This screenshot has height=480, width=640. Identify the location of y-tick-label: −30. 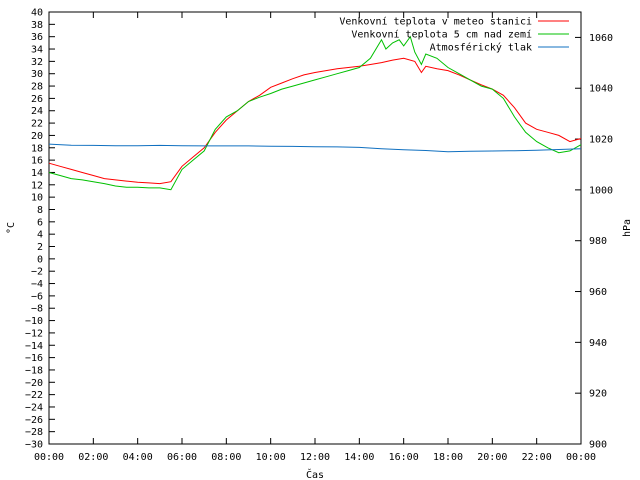
(34, 445).